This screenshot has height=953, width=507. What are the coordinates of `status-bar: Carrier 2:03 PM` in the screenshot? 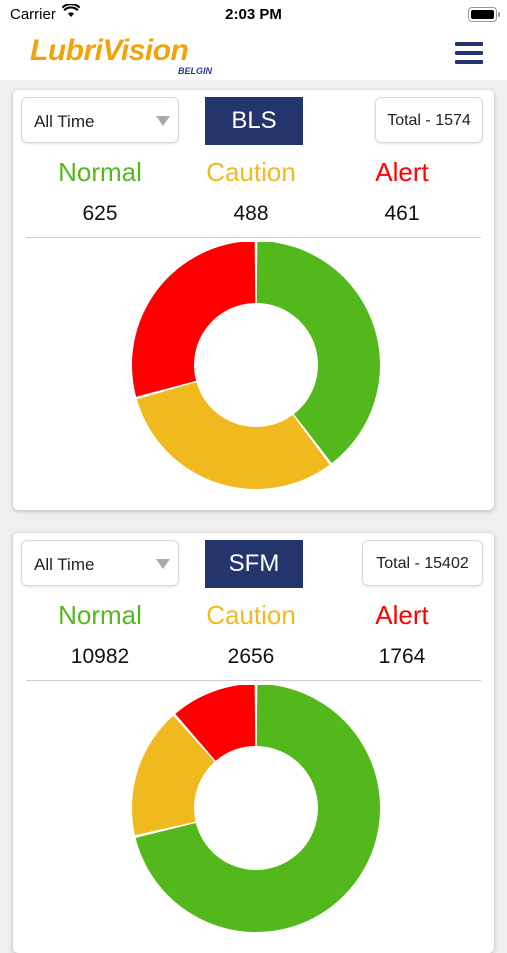 It's located at (253, 15).